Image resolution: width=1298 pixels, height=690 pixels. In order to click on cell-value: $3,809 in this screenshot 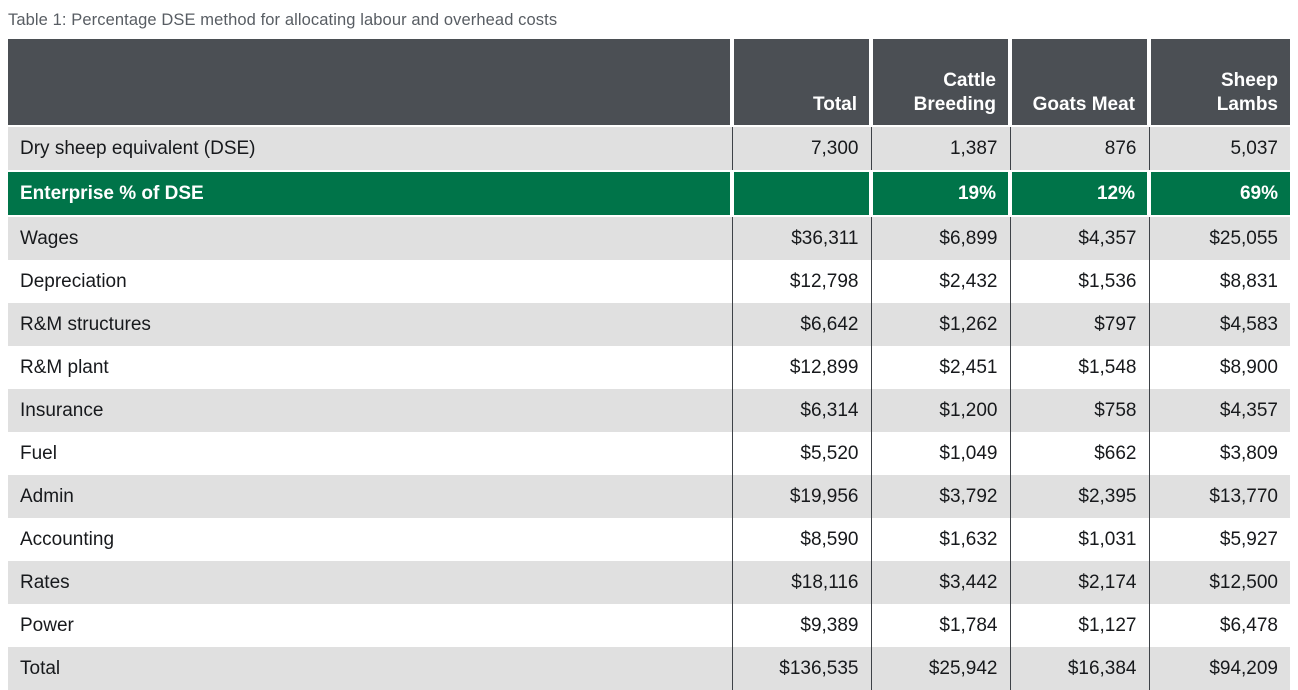, I will do `click(1219, 453)`.